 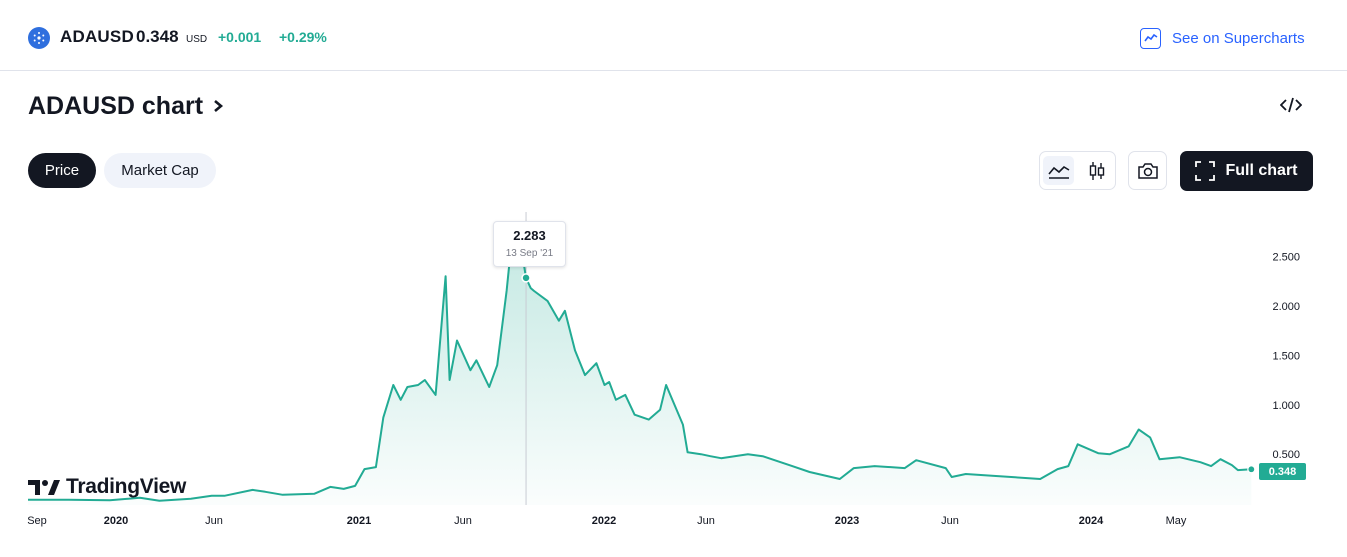 I want to click on chevron-right-icon, so click(x=219, y=106).